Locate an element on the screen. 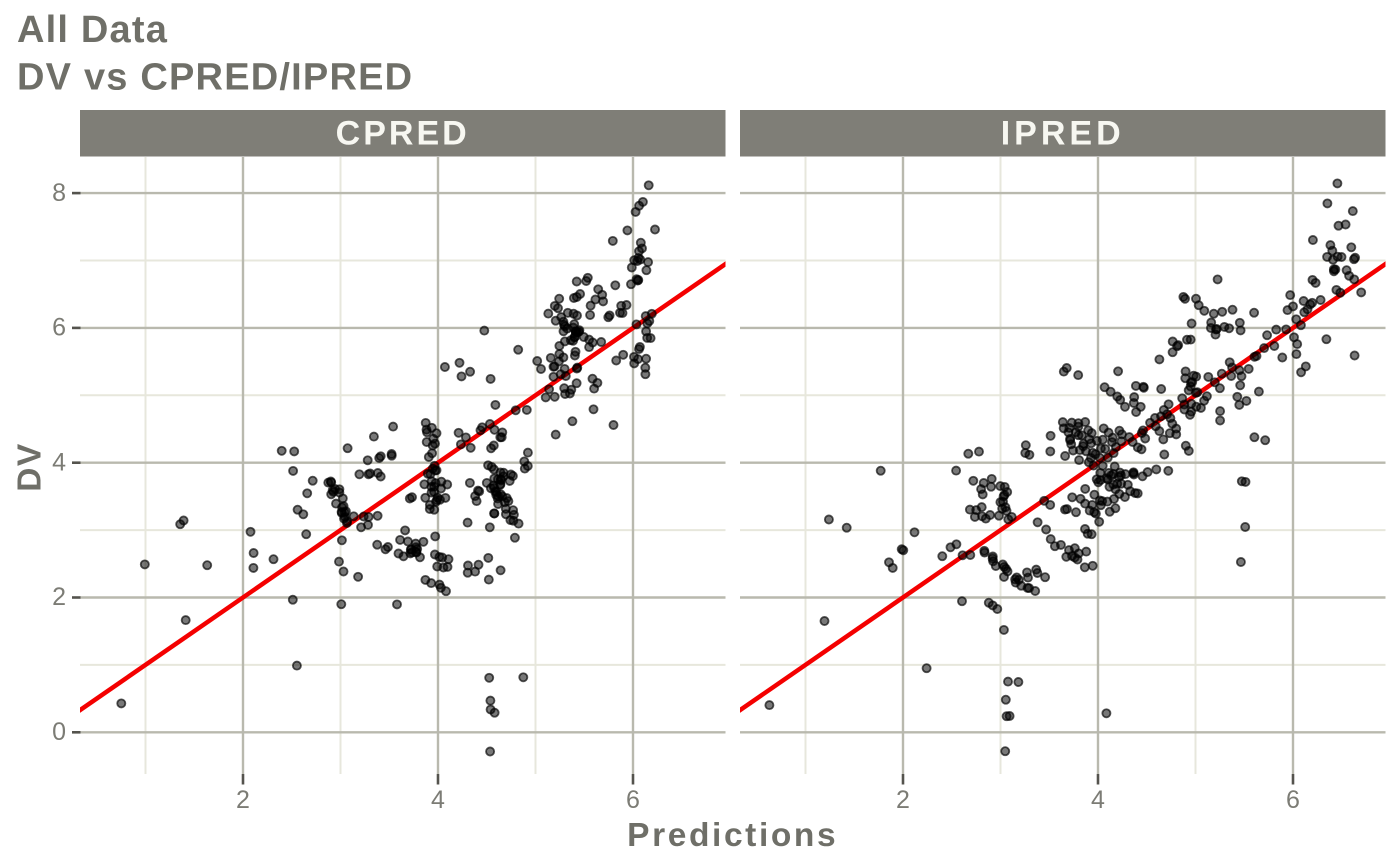 Image resolution: width=1400 pixels, height=865 pixels. svg-text: 0 is located at coordinates (59, 732).